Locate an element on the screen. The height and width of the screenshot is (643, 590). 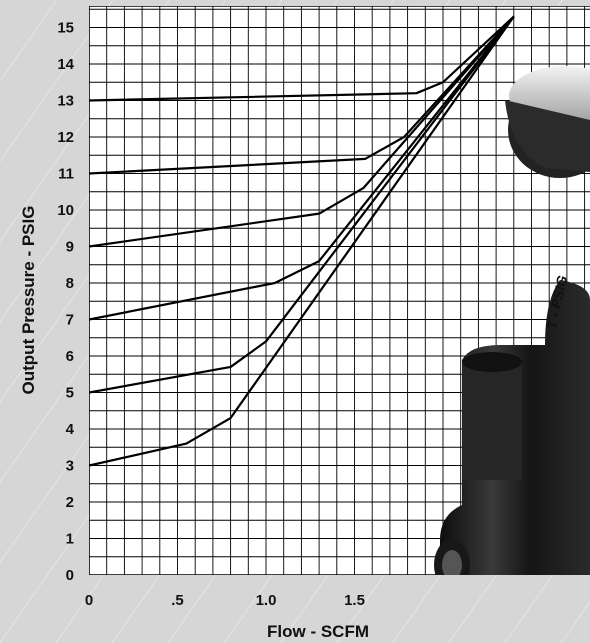
y-axis-title: Output Pressure - PSIG is located at coordinates (28, 300).